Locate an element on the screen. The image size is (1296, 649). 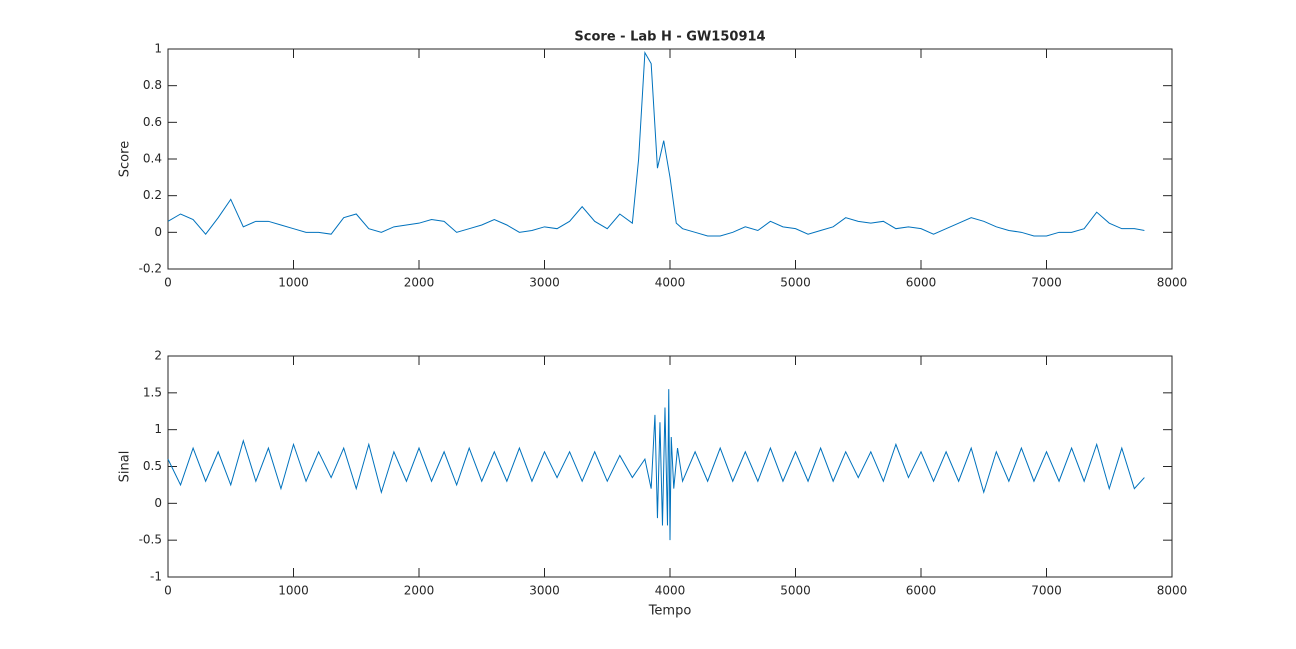
y-axis-label: Score is located at coordinates (125, 159).